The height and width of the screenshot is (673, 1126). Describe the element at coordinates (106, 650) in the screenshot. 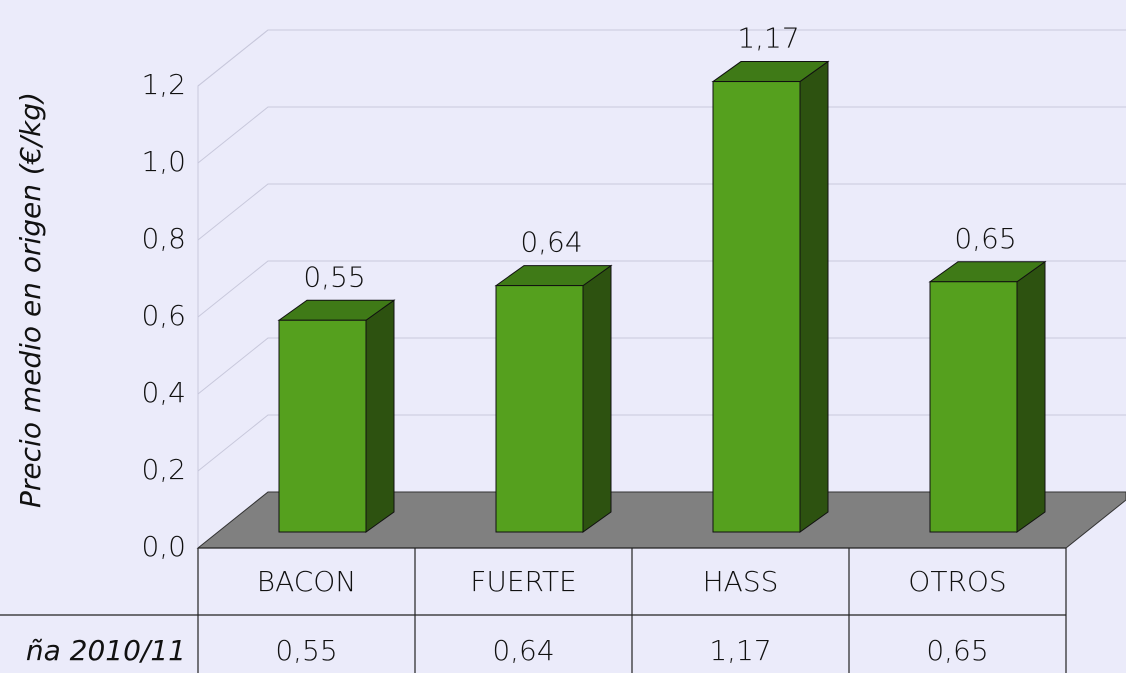

I see `table-row-label: ña 2010/11` at that location.